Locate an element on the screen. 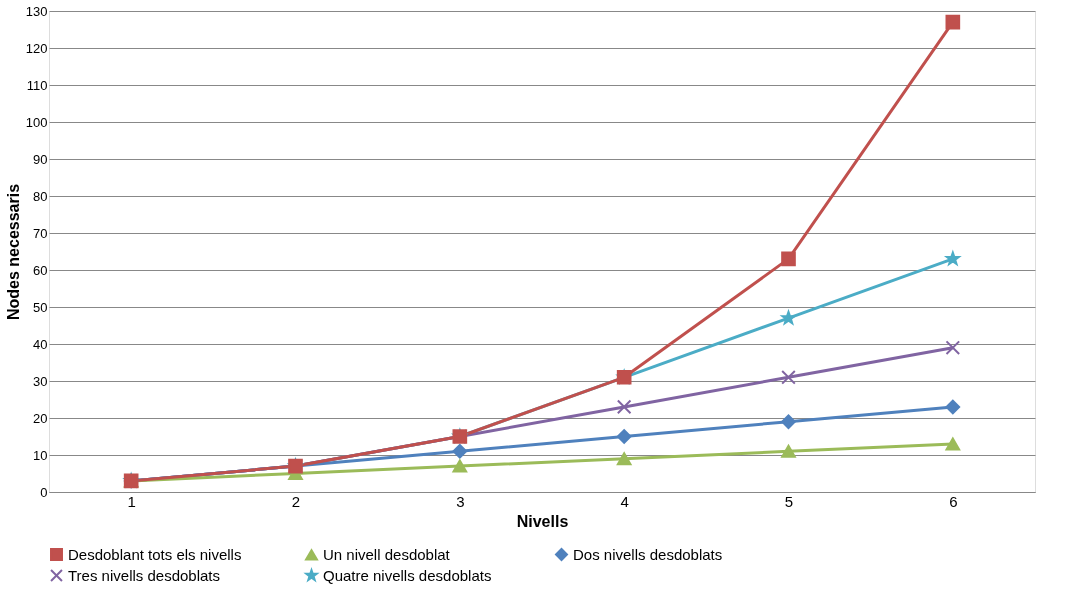  y-tick-label: 90 is located at coordinates (40, 159).